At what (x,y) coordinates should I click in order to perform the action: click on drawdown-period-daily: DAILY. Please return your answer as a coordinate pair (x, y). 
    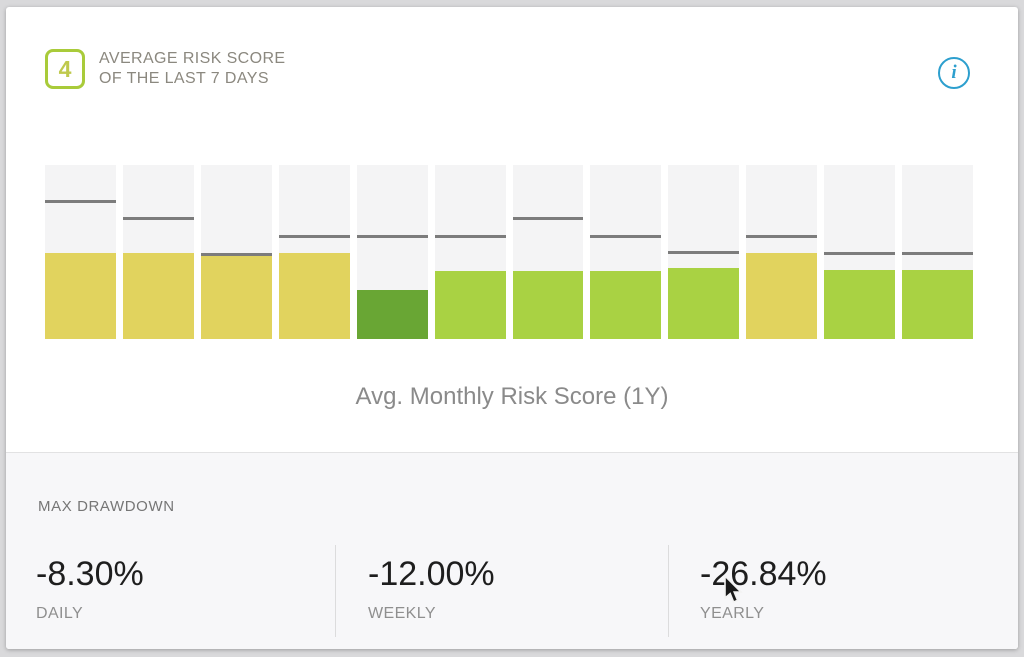
    Looking at the image, I should click on (60, 613).